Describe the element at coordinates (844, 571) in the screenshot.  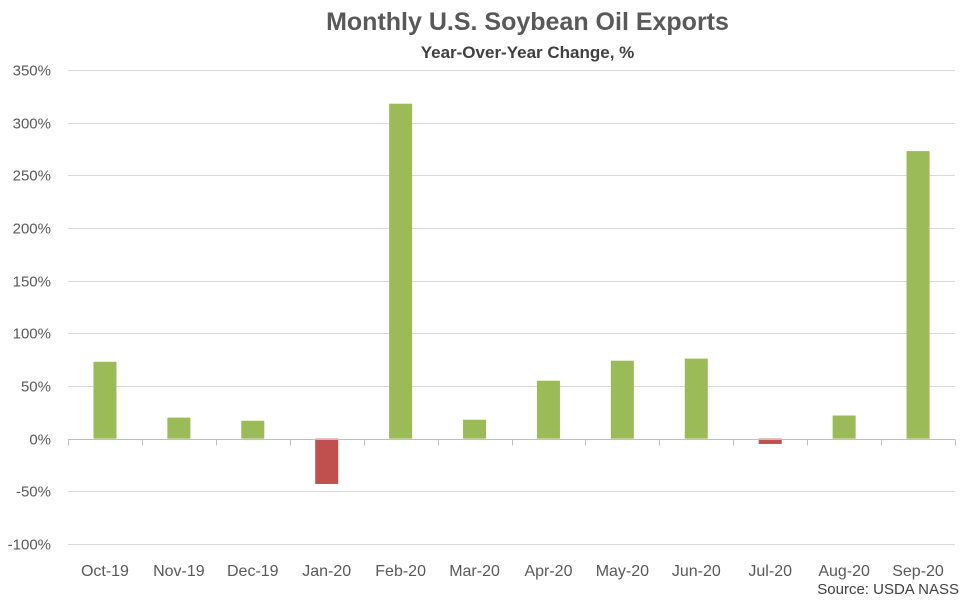
I see `x-tick-label: Aug-20` at that location.